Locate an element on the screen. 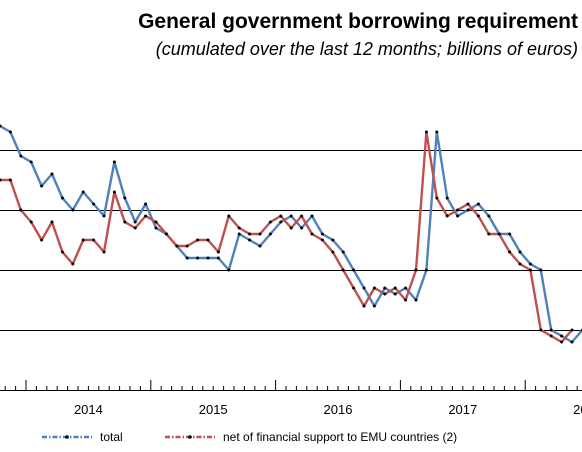  chart-title: General government borrowing requirement is located at coordinates (358, 21).